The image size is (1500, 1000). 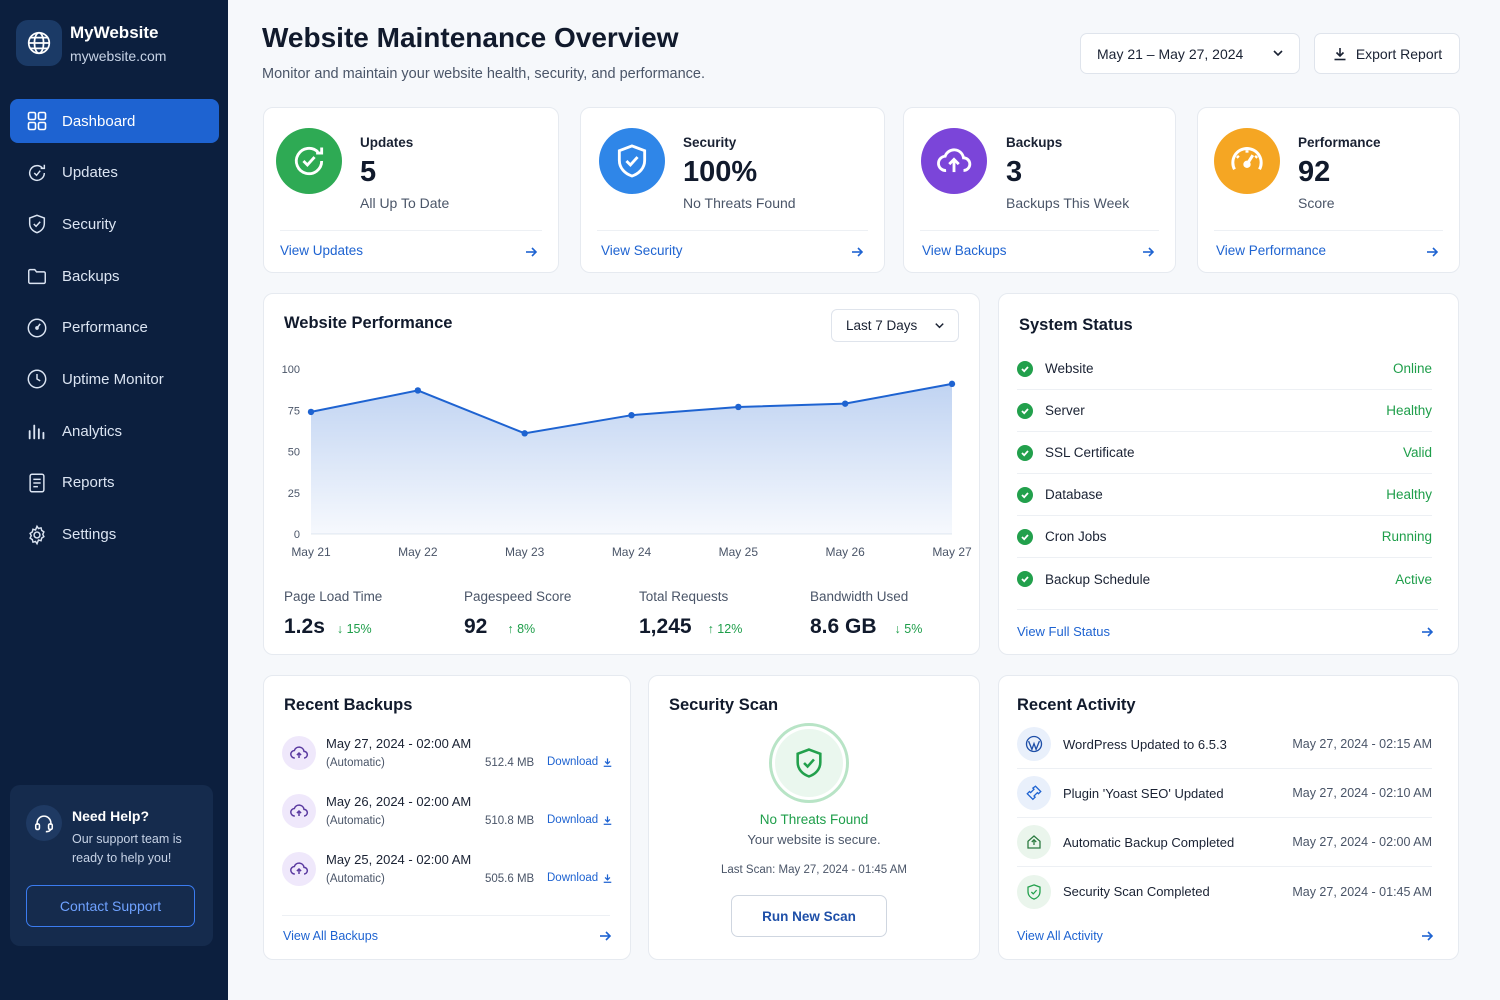 What do you see at coordinates (114, 173) in the screenshot?
I see `sidebar-item-updates: Updates` at bounding box center [114, 173].